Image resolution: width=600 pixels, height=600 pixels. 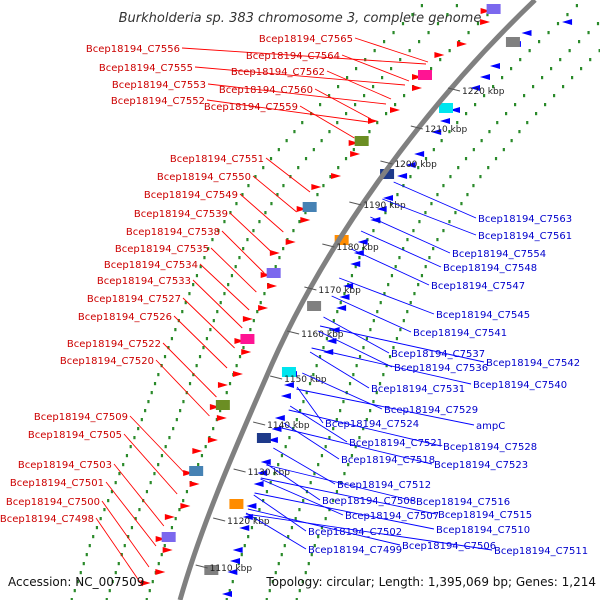 I want to click on forward-gene-label: Bcep18194_C7552, so click(x=158, y=101).